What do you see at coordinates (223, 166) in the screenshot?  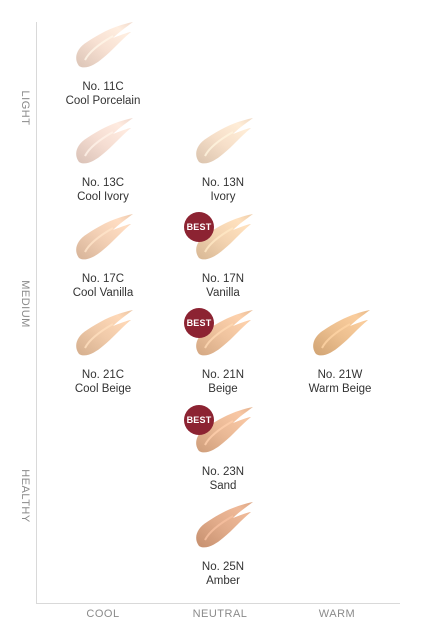 I see `shade-card: No. 13N Ivory` at bounding box center [223, 166].